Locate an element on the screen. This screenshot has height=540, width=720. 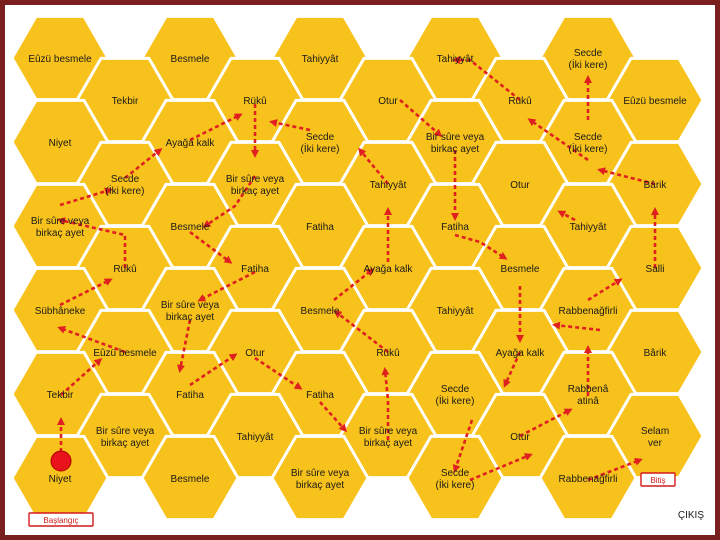
start-marker is located at coordinates (61, 461).